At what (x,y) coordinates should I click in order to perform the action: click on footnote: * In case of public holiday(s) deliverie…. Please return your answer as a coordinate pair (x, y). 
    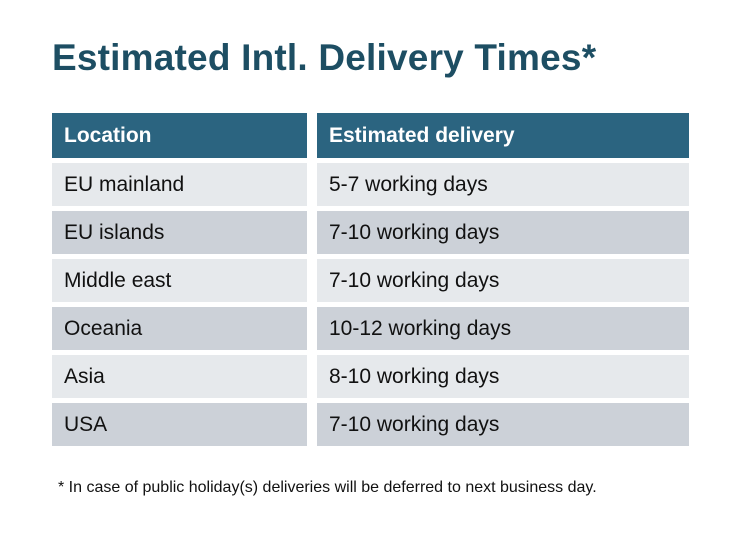
    Looking at the image, I should click on (327, 487).